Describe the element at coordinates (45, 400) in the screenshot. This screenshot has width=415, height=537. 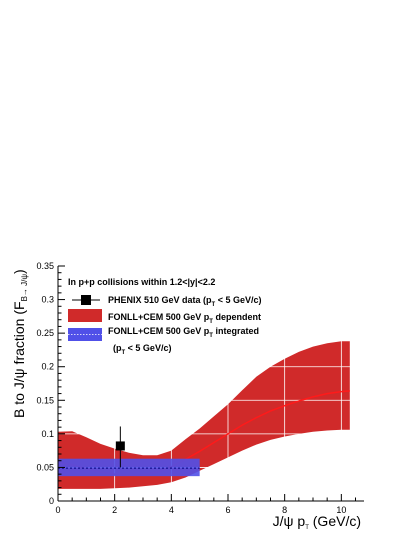
I see `y-tick-label: 0.15` at that location.